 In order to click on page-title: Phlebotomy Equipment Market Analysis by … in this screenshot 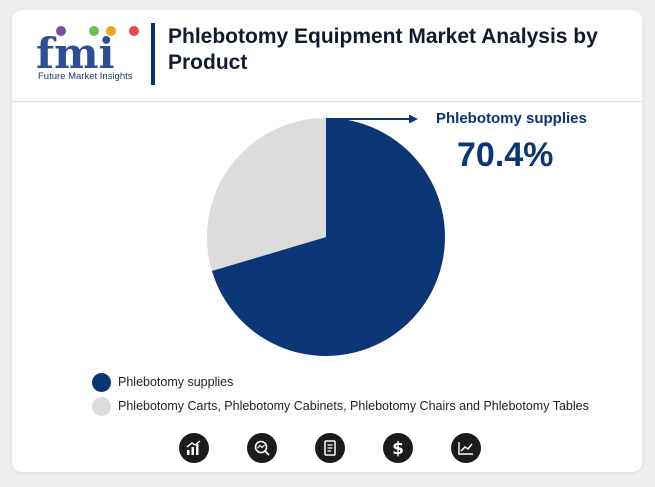, I will do `click(383, 49)`.